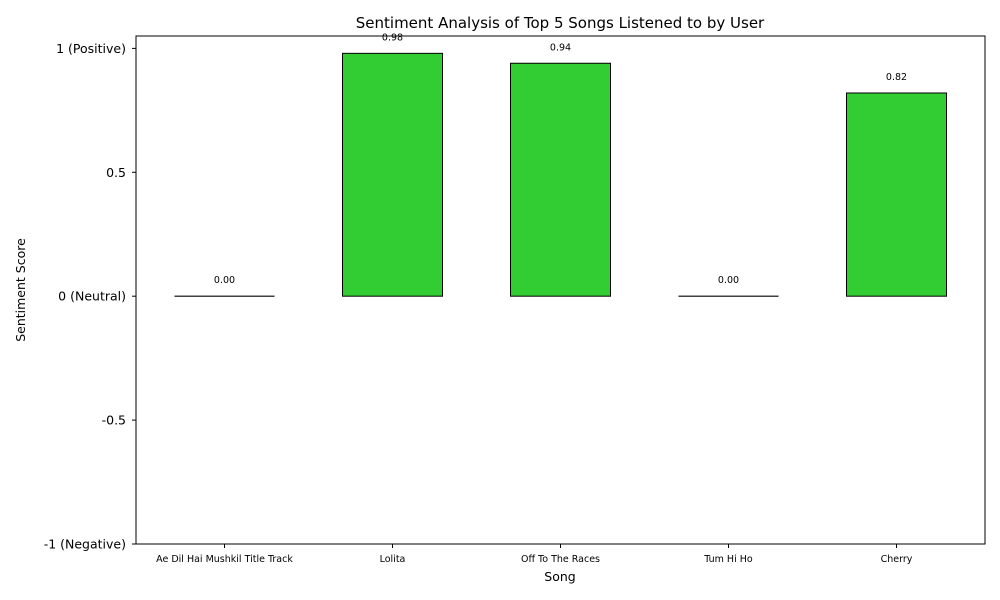  I want to click on y-axis-label: Sentiment Score, so click(20, 290).